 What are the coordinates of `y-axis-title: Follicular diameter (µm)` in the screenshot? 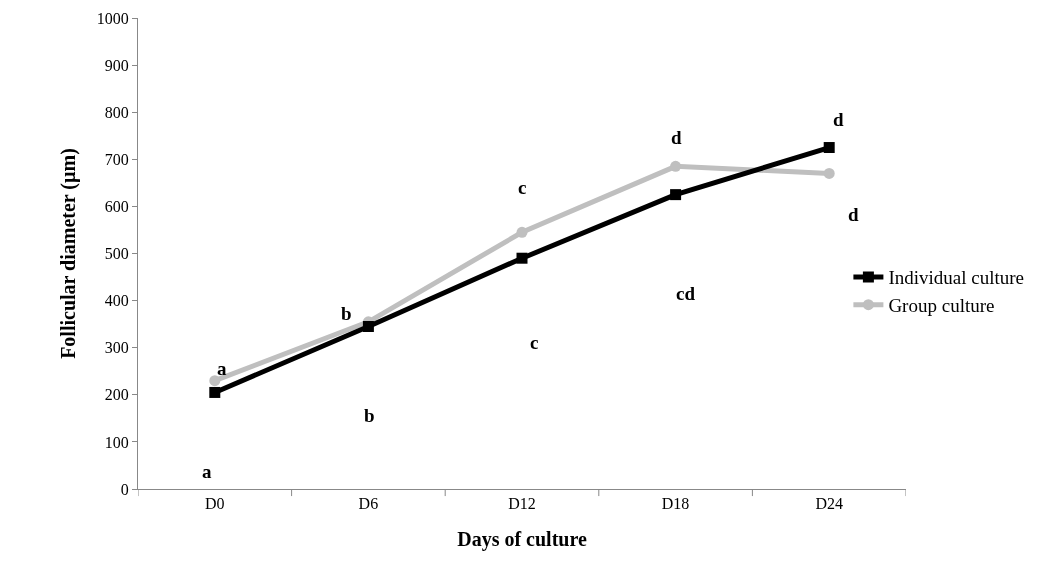 It's located at (69, 253).